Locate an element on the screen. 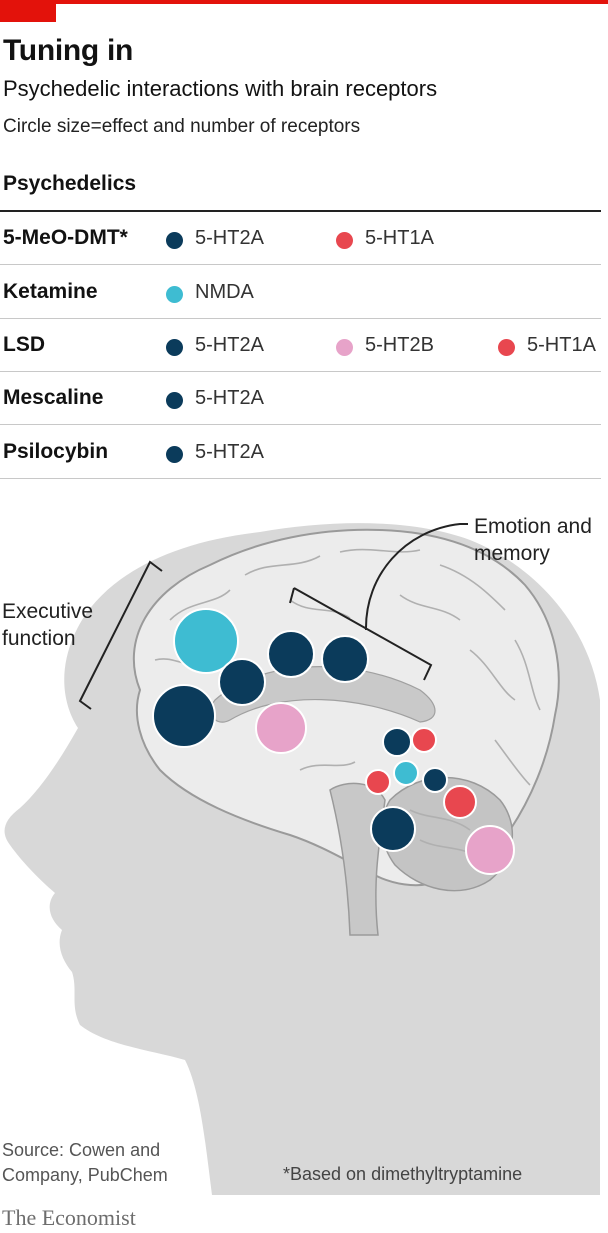 The height and width of the screenshot is (1233, 608). bubble-5ht2a-executive-large is located at coordinates (184, 716).